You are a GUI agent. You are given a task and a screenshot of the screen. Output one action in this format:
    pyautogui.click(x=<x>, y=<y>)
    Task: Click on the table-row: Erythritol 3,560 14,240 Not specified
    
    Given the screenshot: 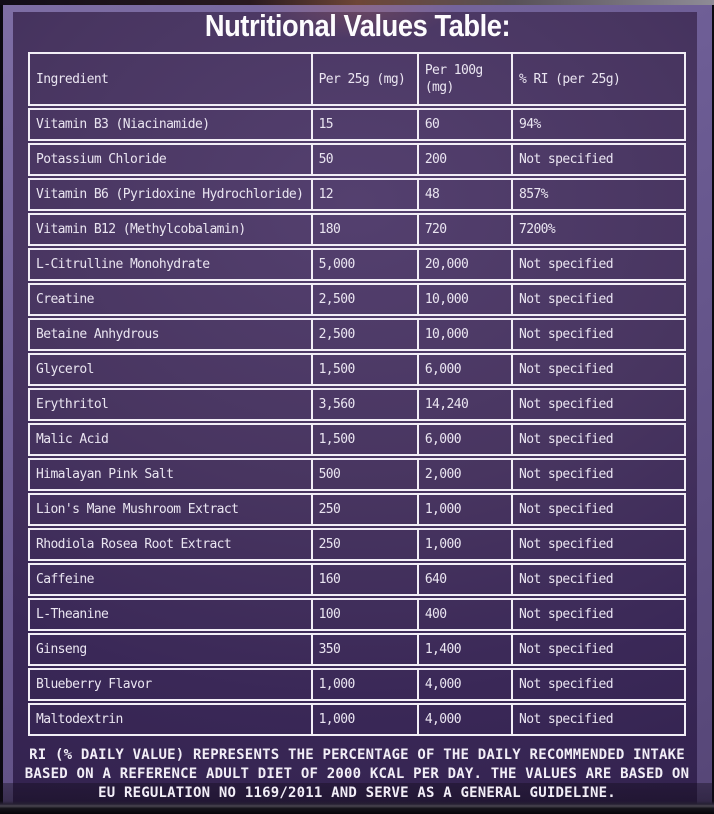 What is the action you would take?
    pyautogui.click(x=357, y=404)
    